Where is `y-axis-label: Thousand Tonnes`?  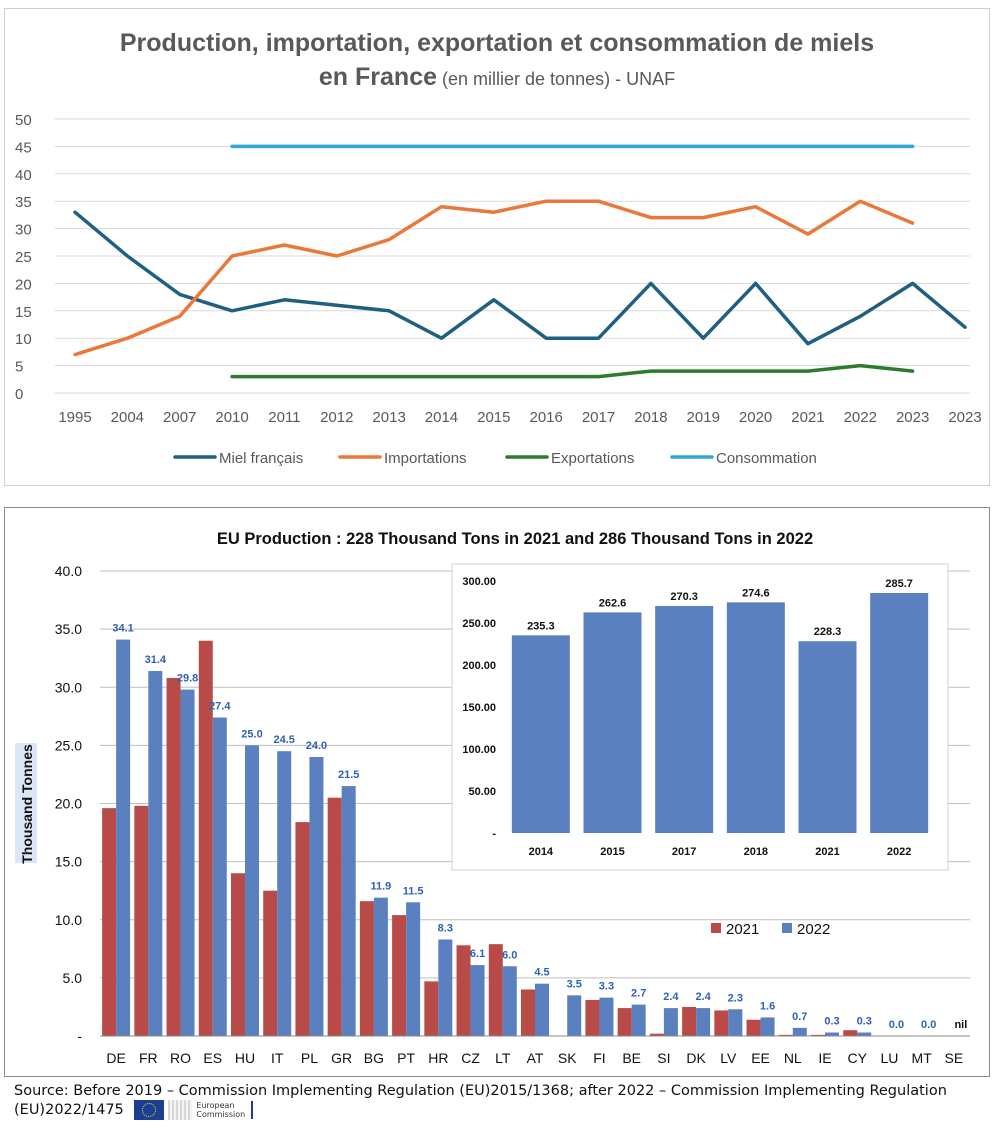
y-axis-label: Thousand Tonnes is located at coordinates (27, 804).